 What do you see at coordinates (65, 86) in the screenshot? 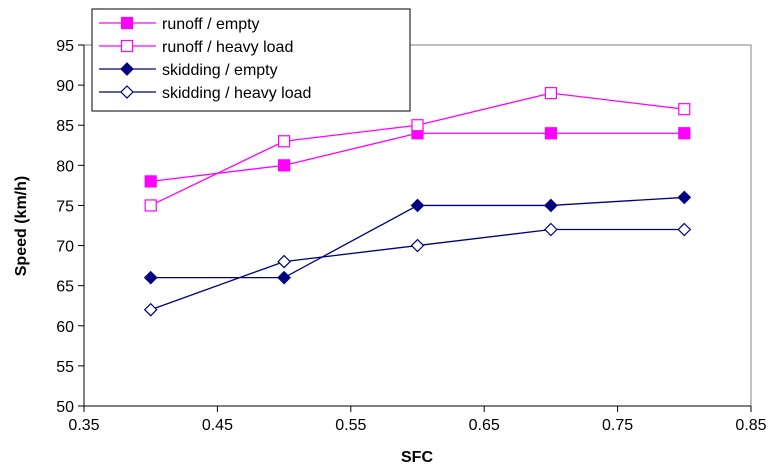
I see `y-tick-label: 90` at bounding box center [65, 86].